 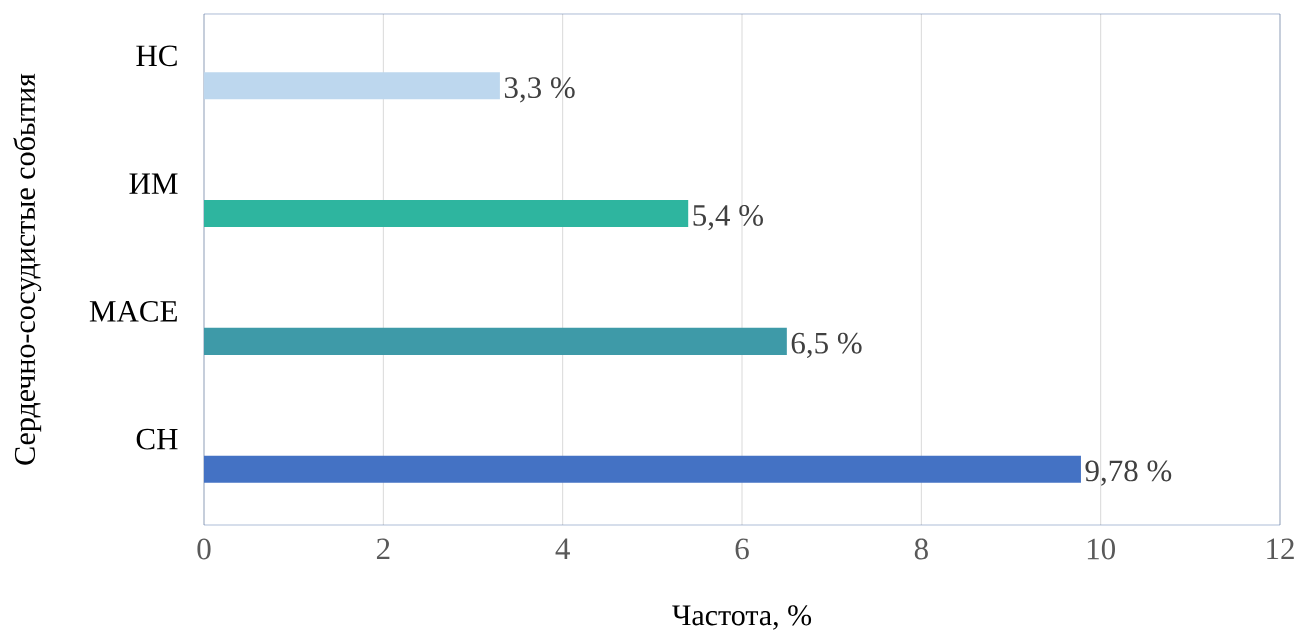 I want to click on x-tick-label: 0, so click(x=204, y=549).